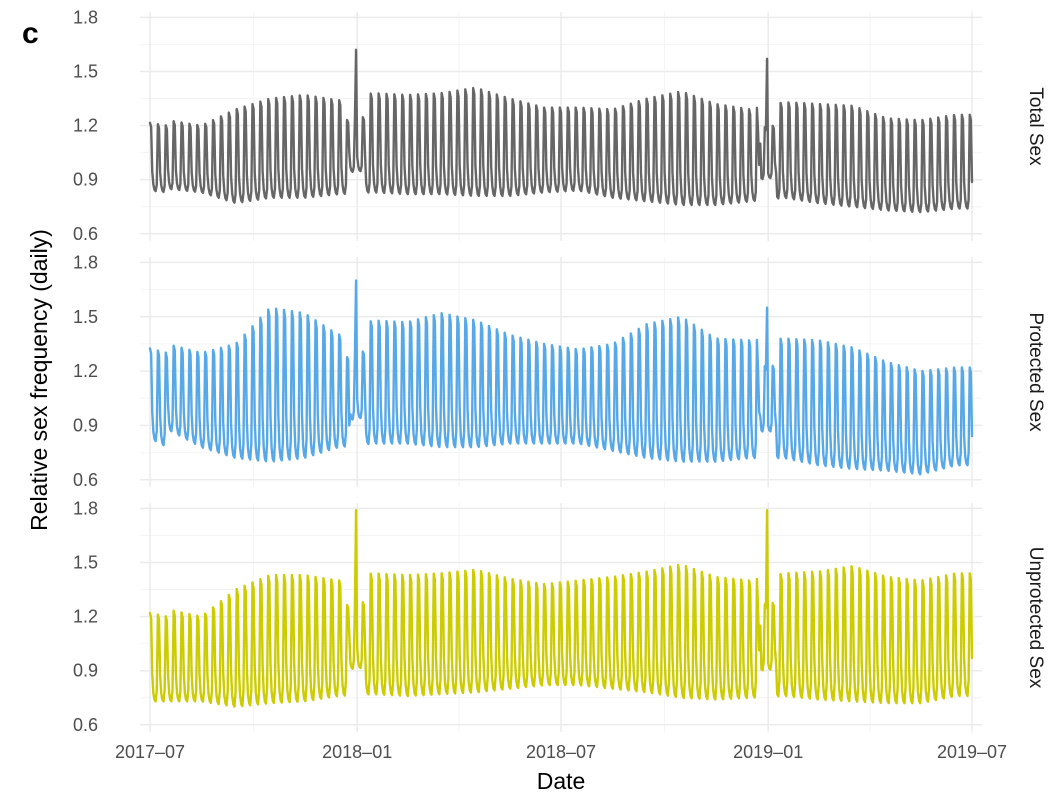  What do you see at coordinates (357, 752) in the screenshot?
I see `x-tick-label: 2018–01` at bounding box center [357, 752].